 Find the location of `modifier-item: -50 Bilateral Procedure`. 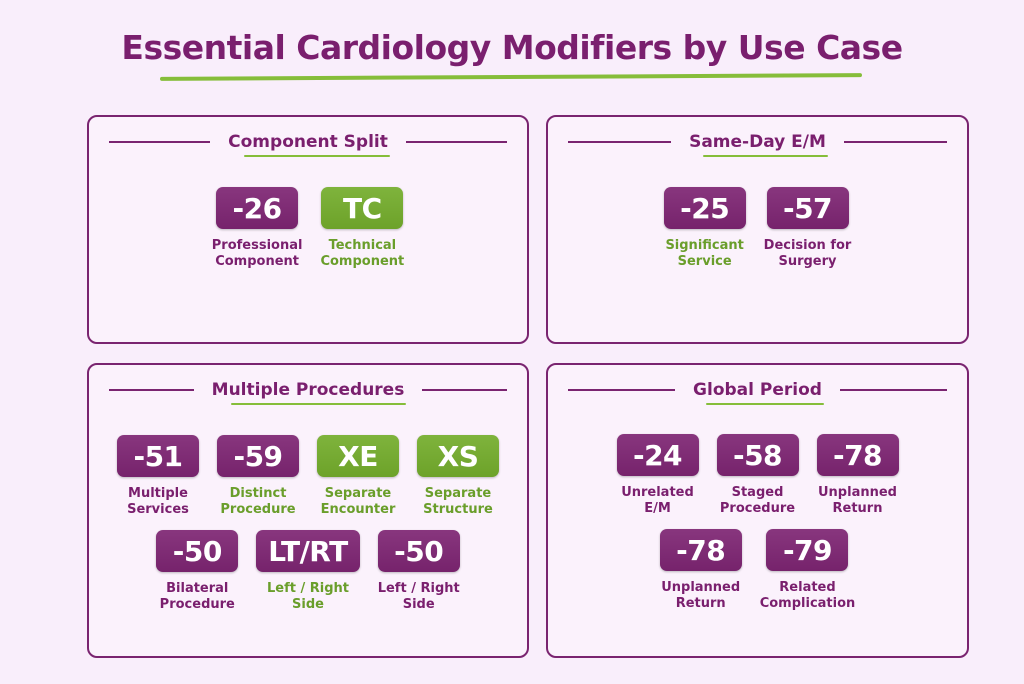

modifier-item: -50 Bilateral Procedure is located at coordinates (197, 571).